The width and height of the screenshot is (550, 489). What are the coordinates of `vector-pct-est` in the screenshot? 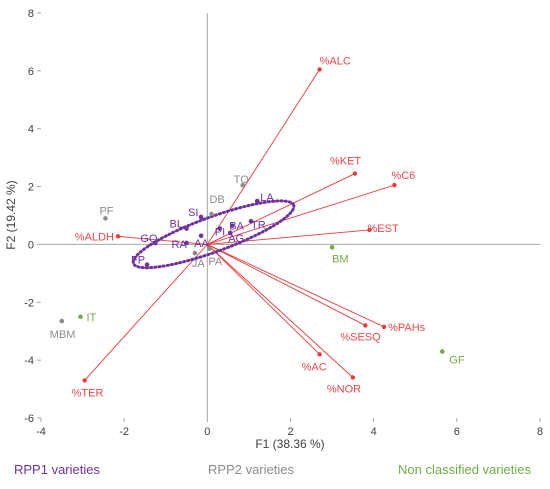 It's located at (288, 237).